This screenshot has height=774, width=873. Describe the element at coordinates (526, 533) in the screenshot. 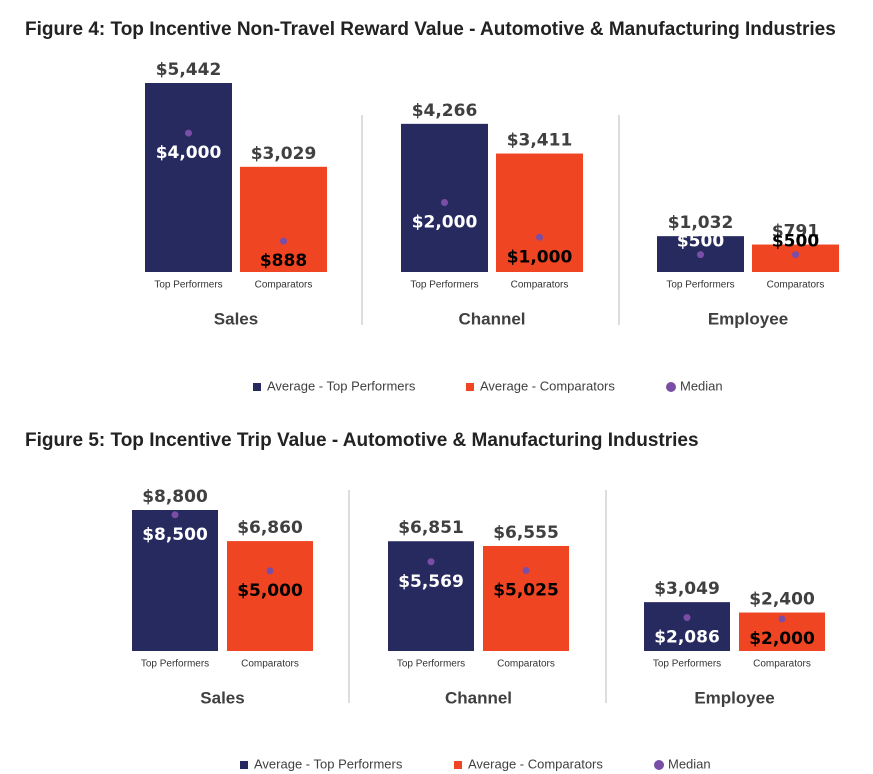

I see `value-label: $6,555` at that location.